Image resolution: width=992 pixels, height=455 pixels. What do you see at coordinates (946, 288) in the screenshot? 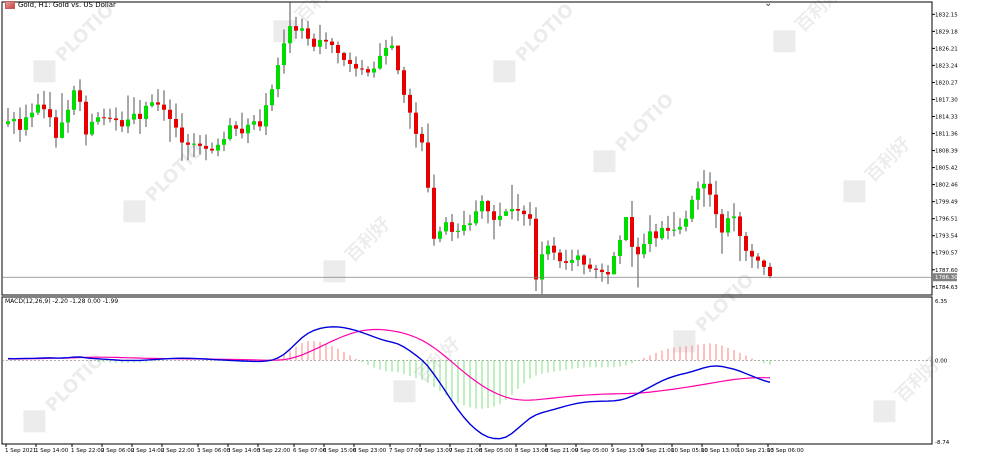
I see `price-tick-label: 1784.63` at bounding box center [946, 288].